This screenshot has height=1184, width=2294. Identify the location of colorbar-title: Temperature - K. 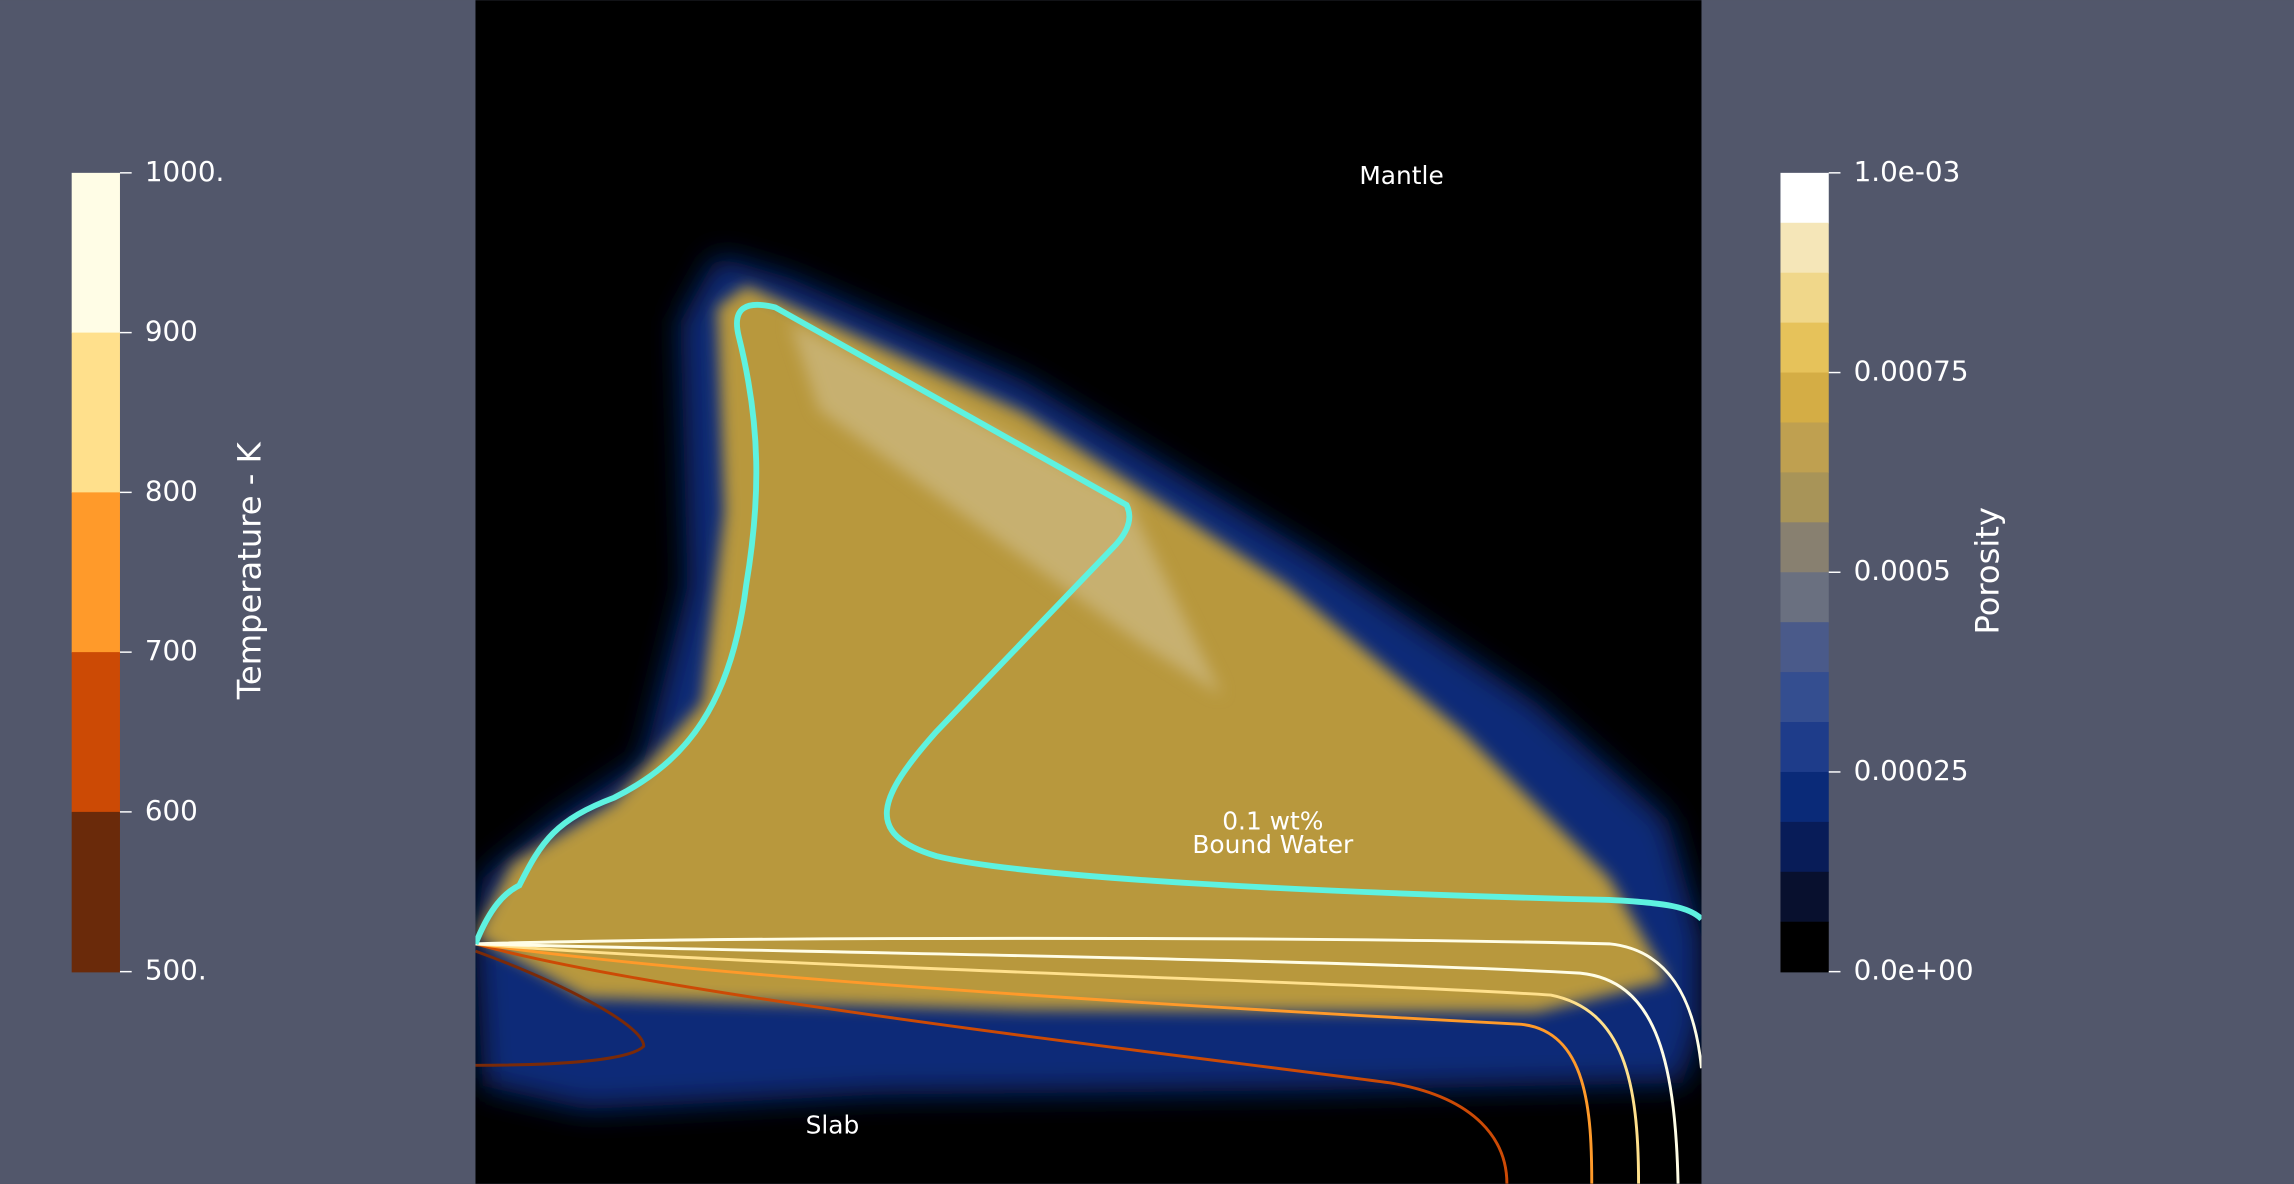
(250, 570).